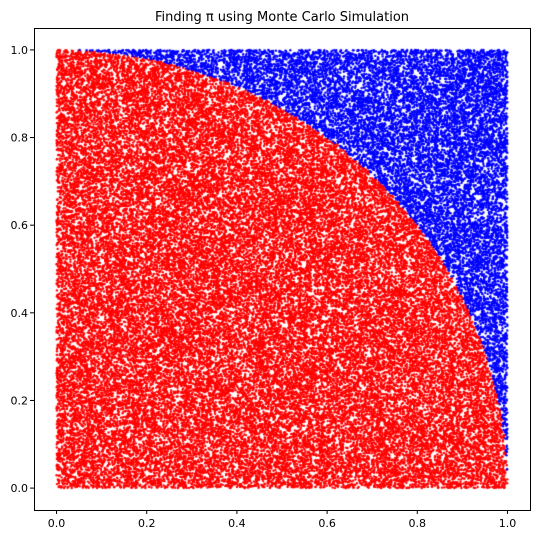 The image size is (540, 536). What do you see at coordinates (508, 523) in the screenshot?
I see `x-tick-label: 1.0` at bounding box center [508, 523].